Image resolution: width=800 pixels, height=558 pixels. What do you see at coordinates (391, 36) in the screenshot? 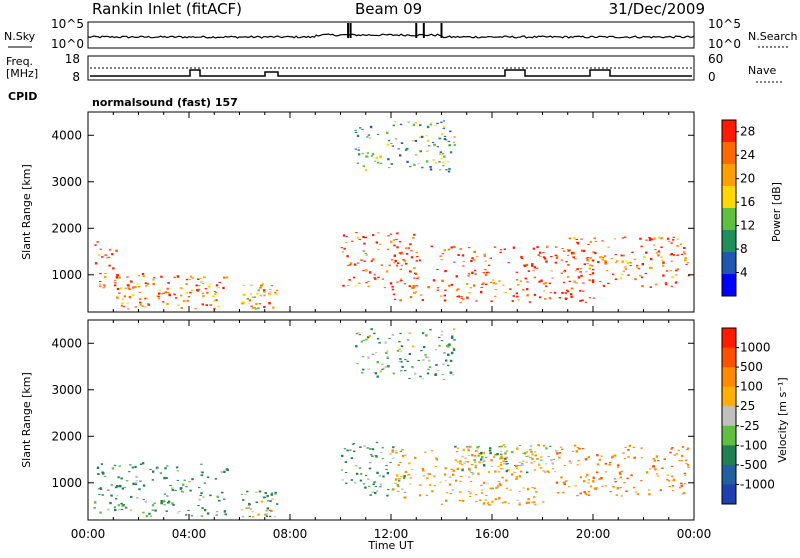
I see `nsky-line` at bounding box center [391, 36].